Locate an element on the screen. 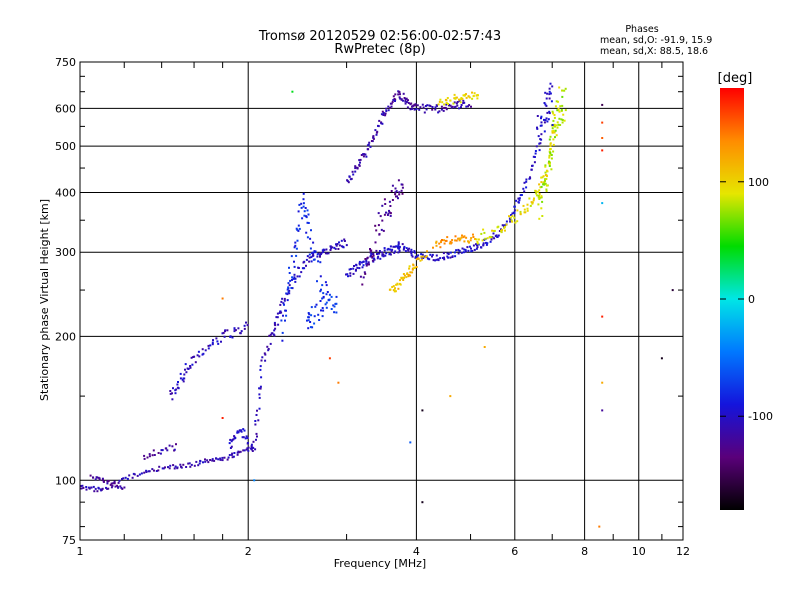 This screenshot has height=600, width=800. colorbar-tick-label: -100 is located at coordinates (760, 416).